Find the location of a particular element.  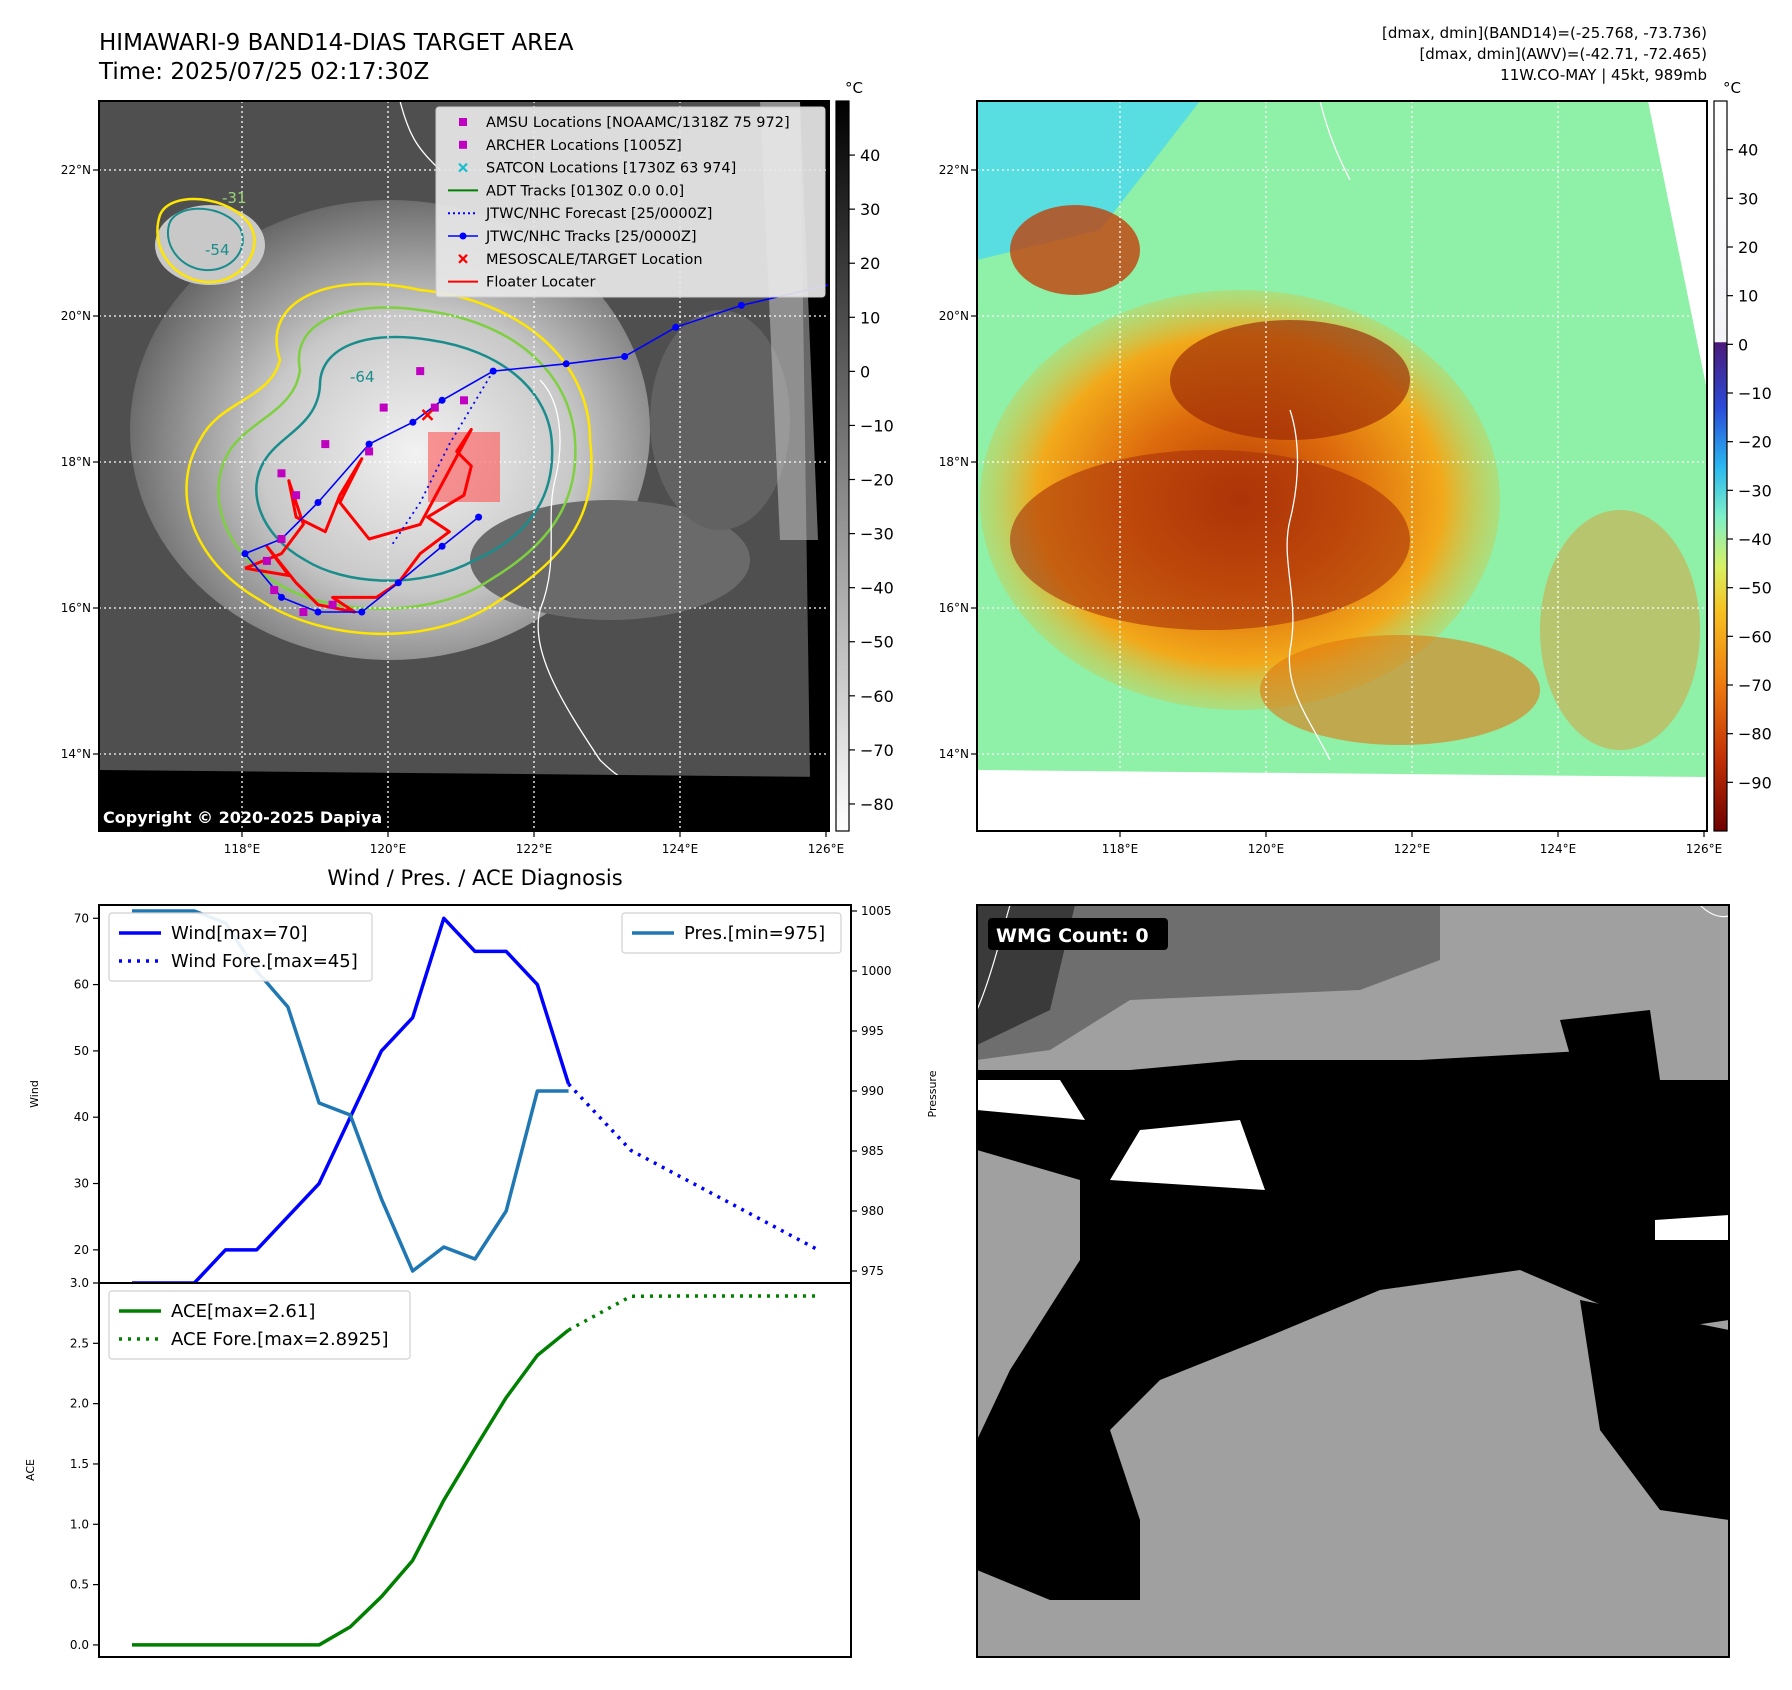

svg-text: Pres.[min=975] is located at coordinates (754, 933).